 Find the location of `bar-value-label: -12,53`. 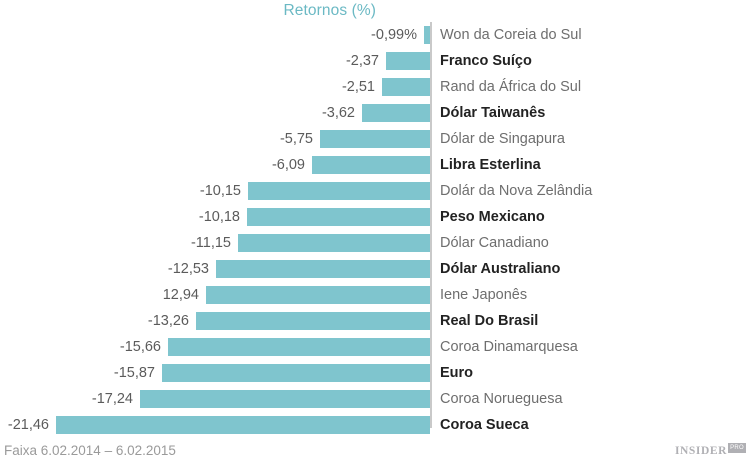

bar-value-label: -12,53 is located at coordinates (188, 269).